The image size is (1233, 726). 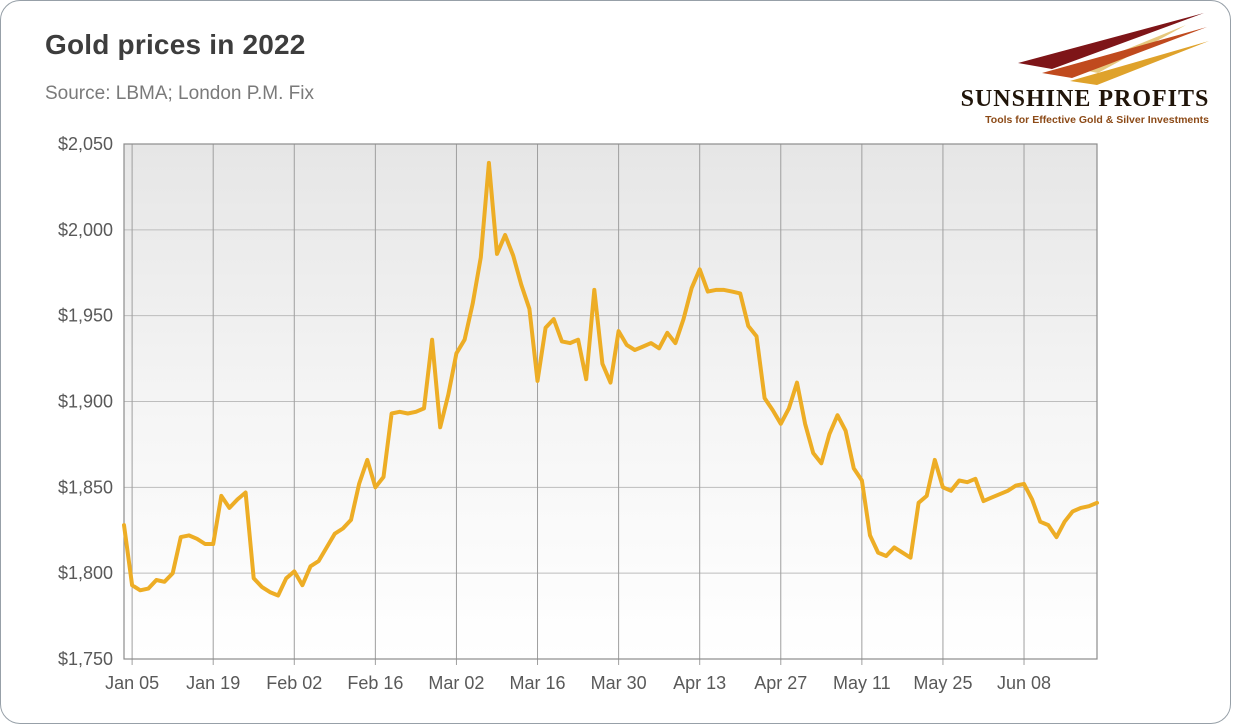 What do you see at coordinates (132, 683) in the screenshot?
I see `x-axis-label: Jan 05` at bounding box center [132, 683].